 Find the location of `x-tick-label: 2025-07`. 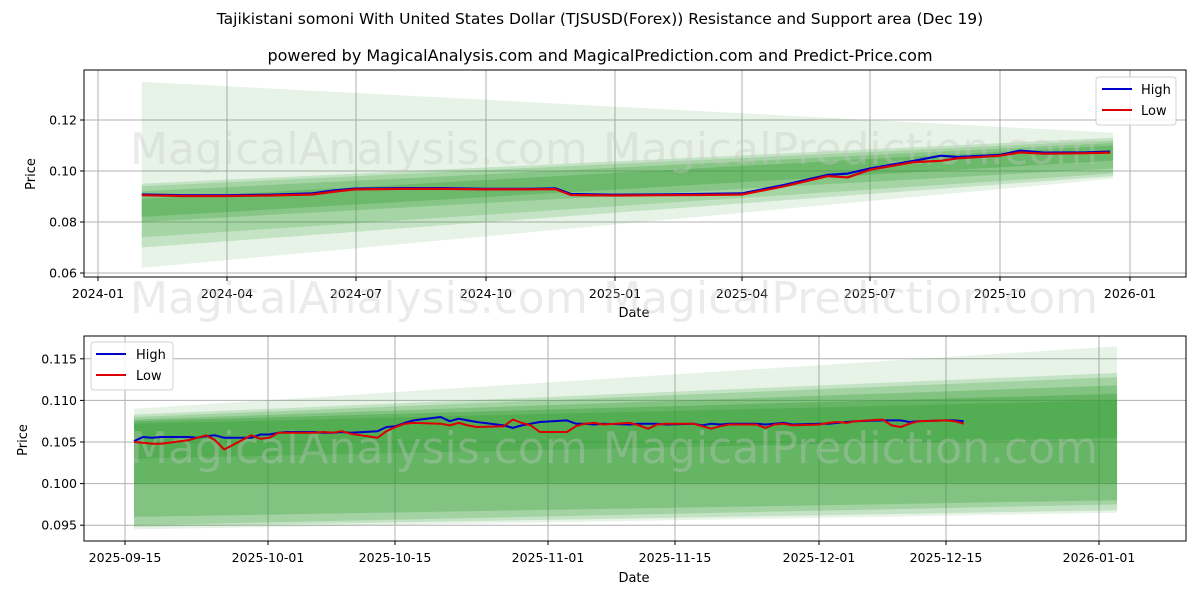

x-tick-label: 2025-07 is located at coordinates (870, 293).